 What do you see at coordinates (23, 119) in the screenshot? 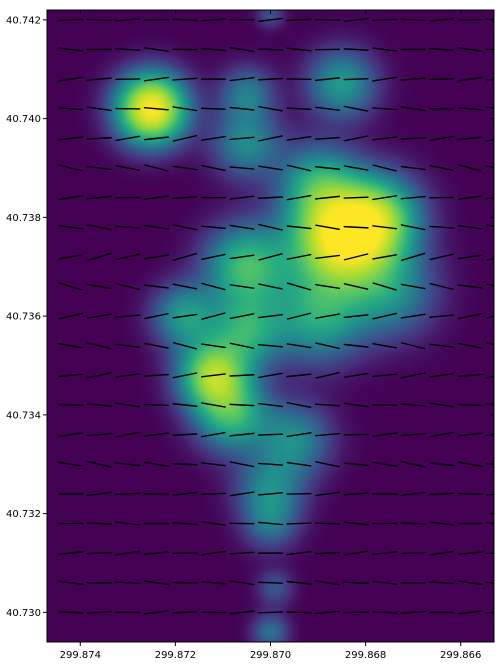
I see `y-tick-label: 40.740` at bounding box center [23, 119].